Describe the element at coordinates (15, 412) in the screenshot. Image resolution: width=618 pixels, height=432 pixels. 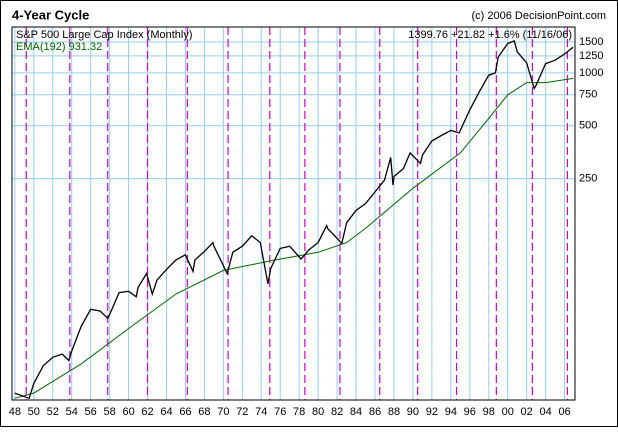
I see `x-tick-label: 48` at that location.